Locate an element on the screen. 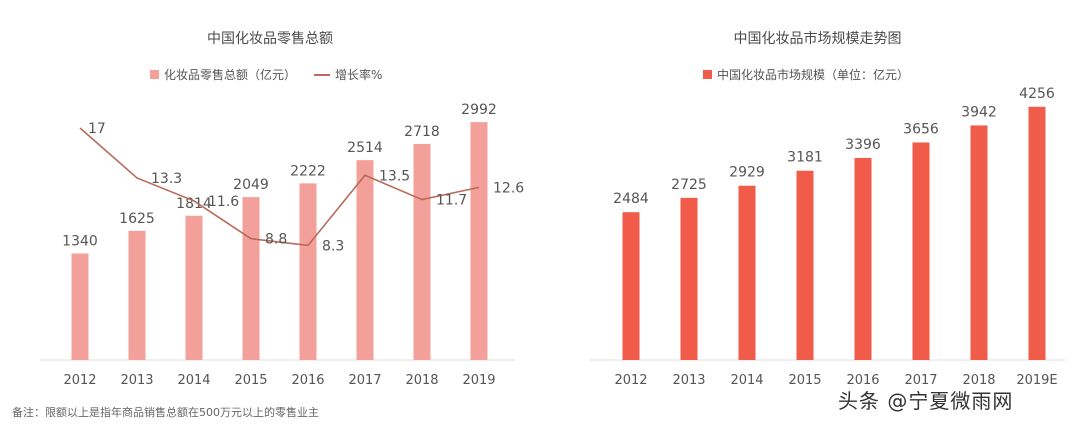 The height and width of the screenshot is (425, 1080). line-legend-swatch is located at coordinates (322, 74).